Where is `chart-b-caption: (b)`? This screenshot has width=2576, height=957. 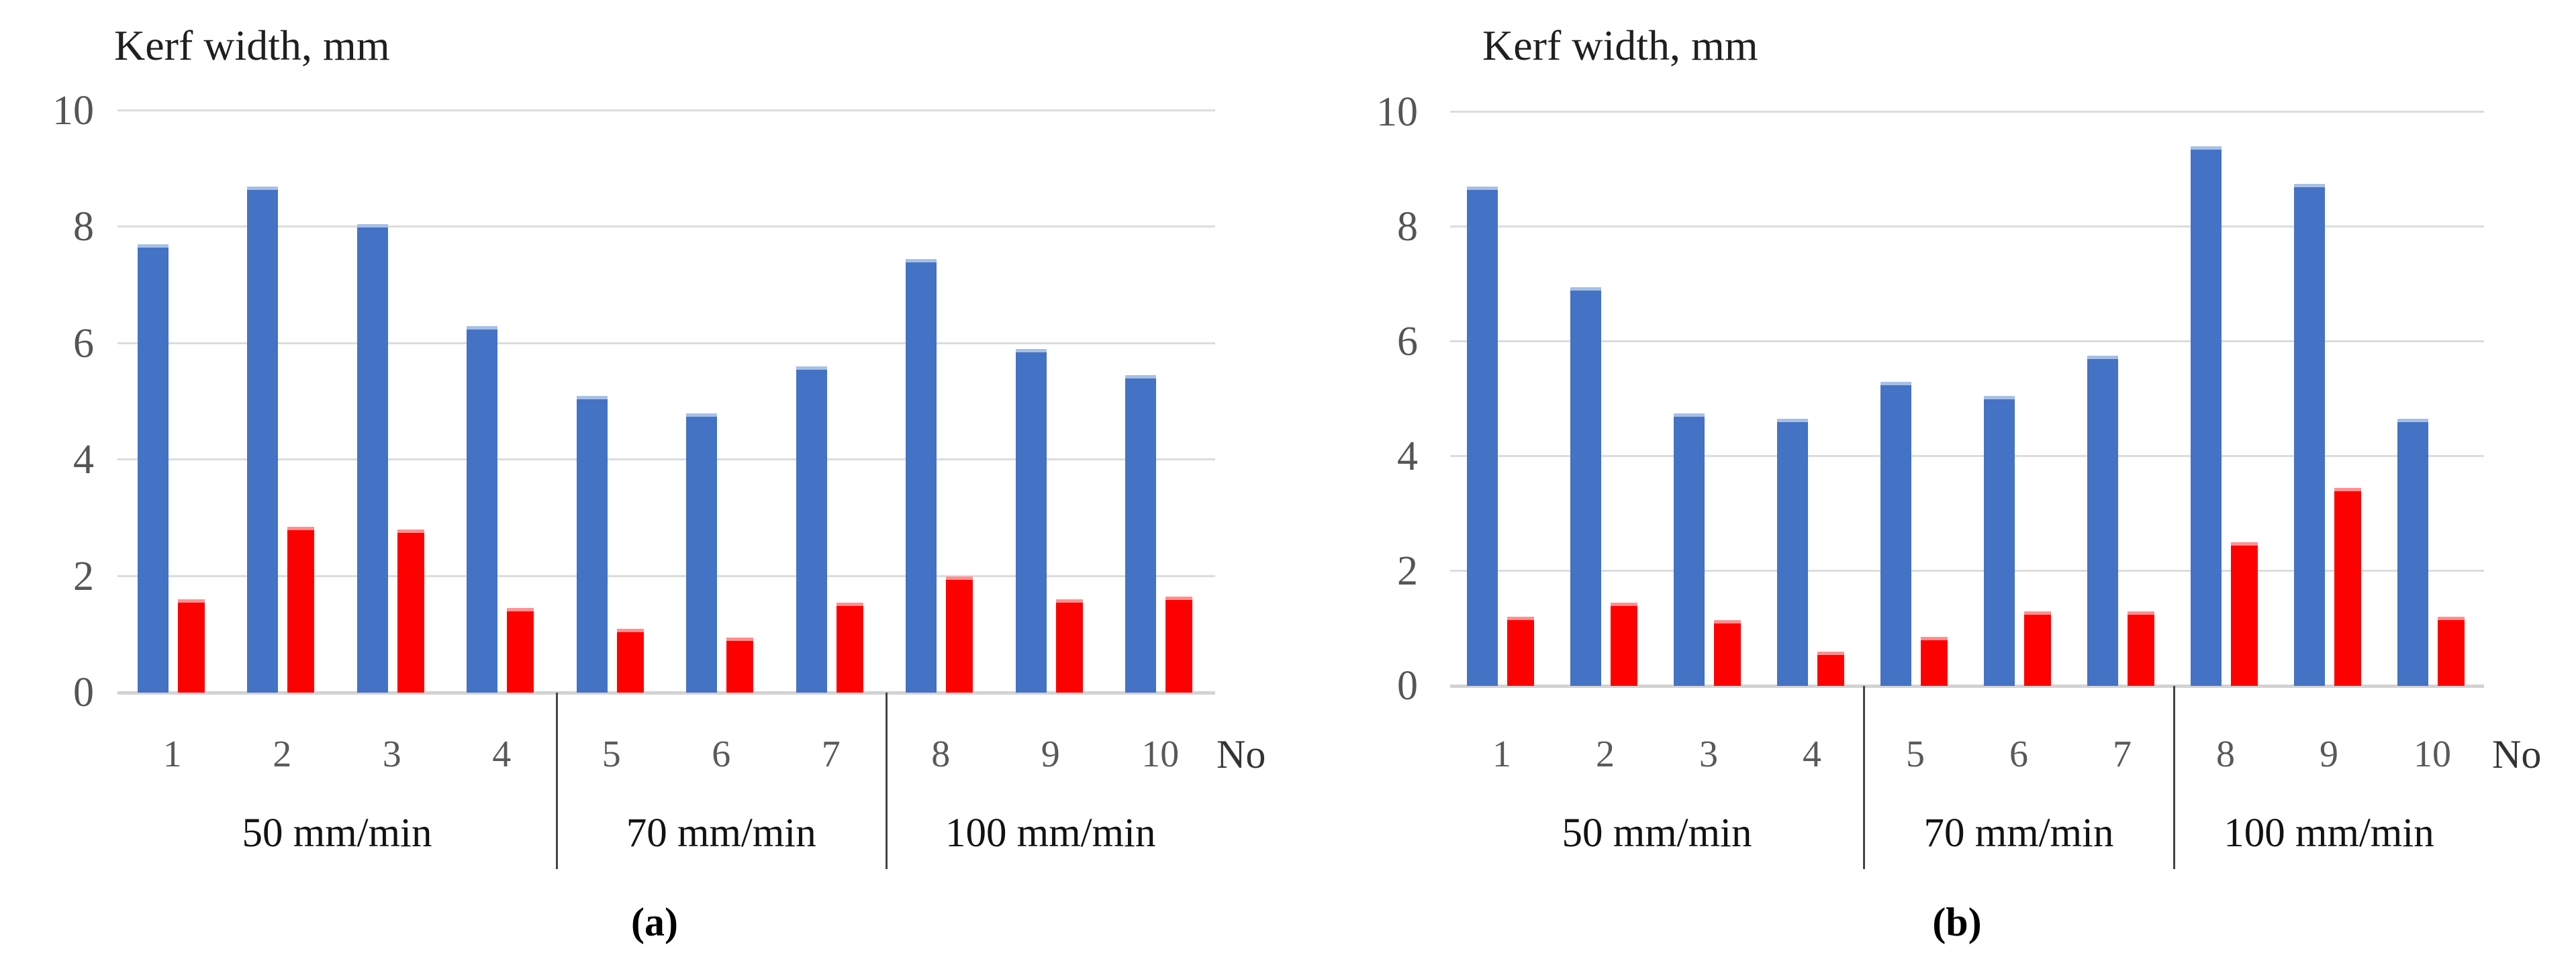
chart-b-caption: (b) is located at coordinates (1957, 922).